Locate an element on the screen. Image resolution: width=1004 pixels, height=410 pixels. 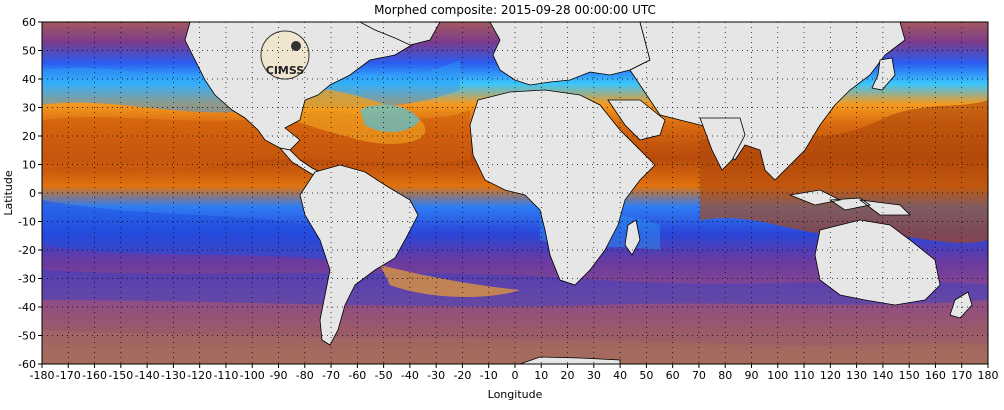
x-tick-label: 110 is located at coordinates (804, 375).